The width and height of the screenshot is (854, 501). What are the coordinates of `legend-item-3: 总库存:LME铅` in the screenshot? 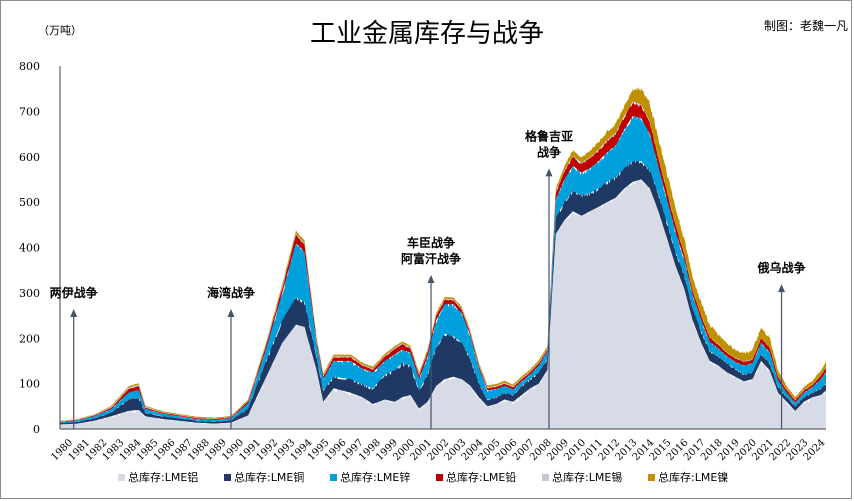 It's located at (476, 477).